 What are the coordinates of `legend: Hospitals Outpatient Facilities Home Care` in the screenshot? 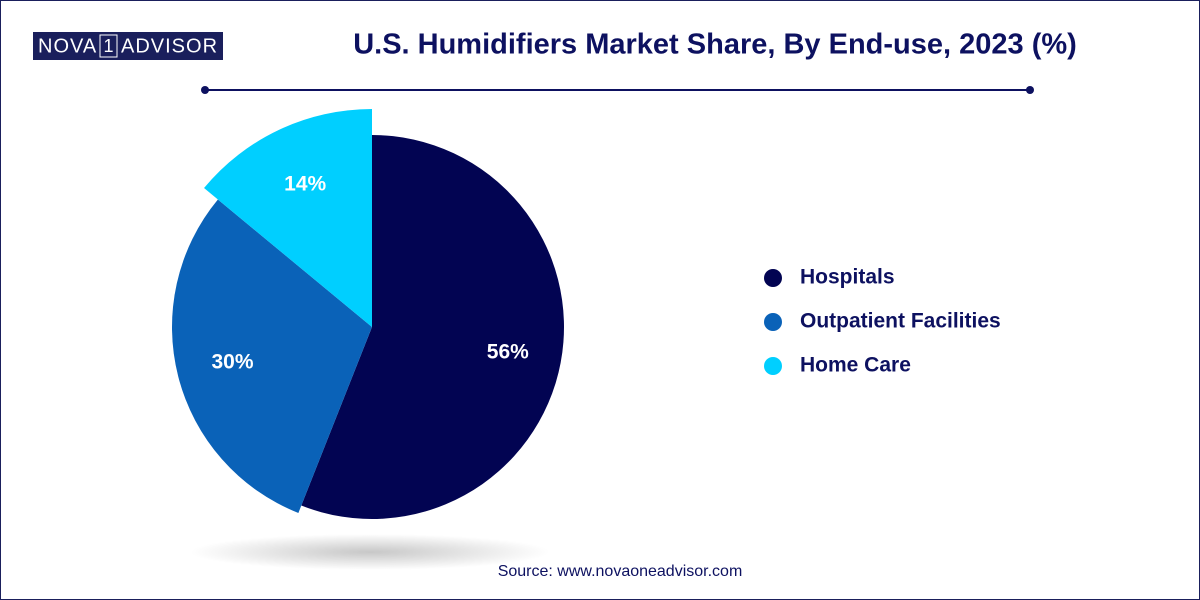 It's located at (882, 321).